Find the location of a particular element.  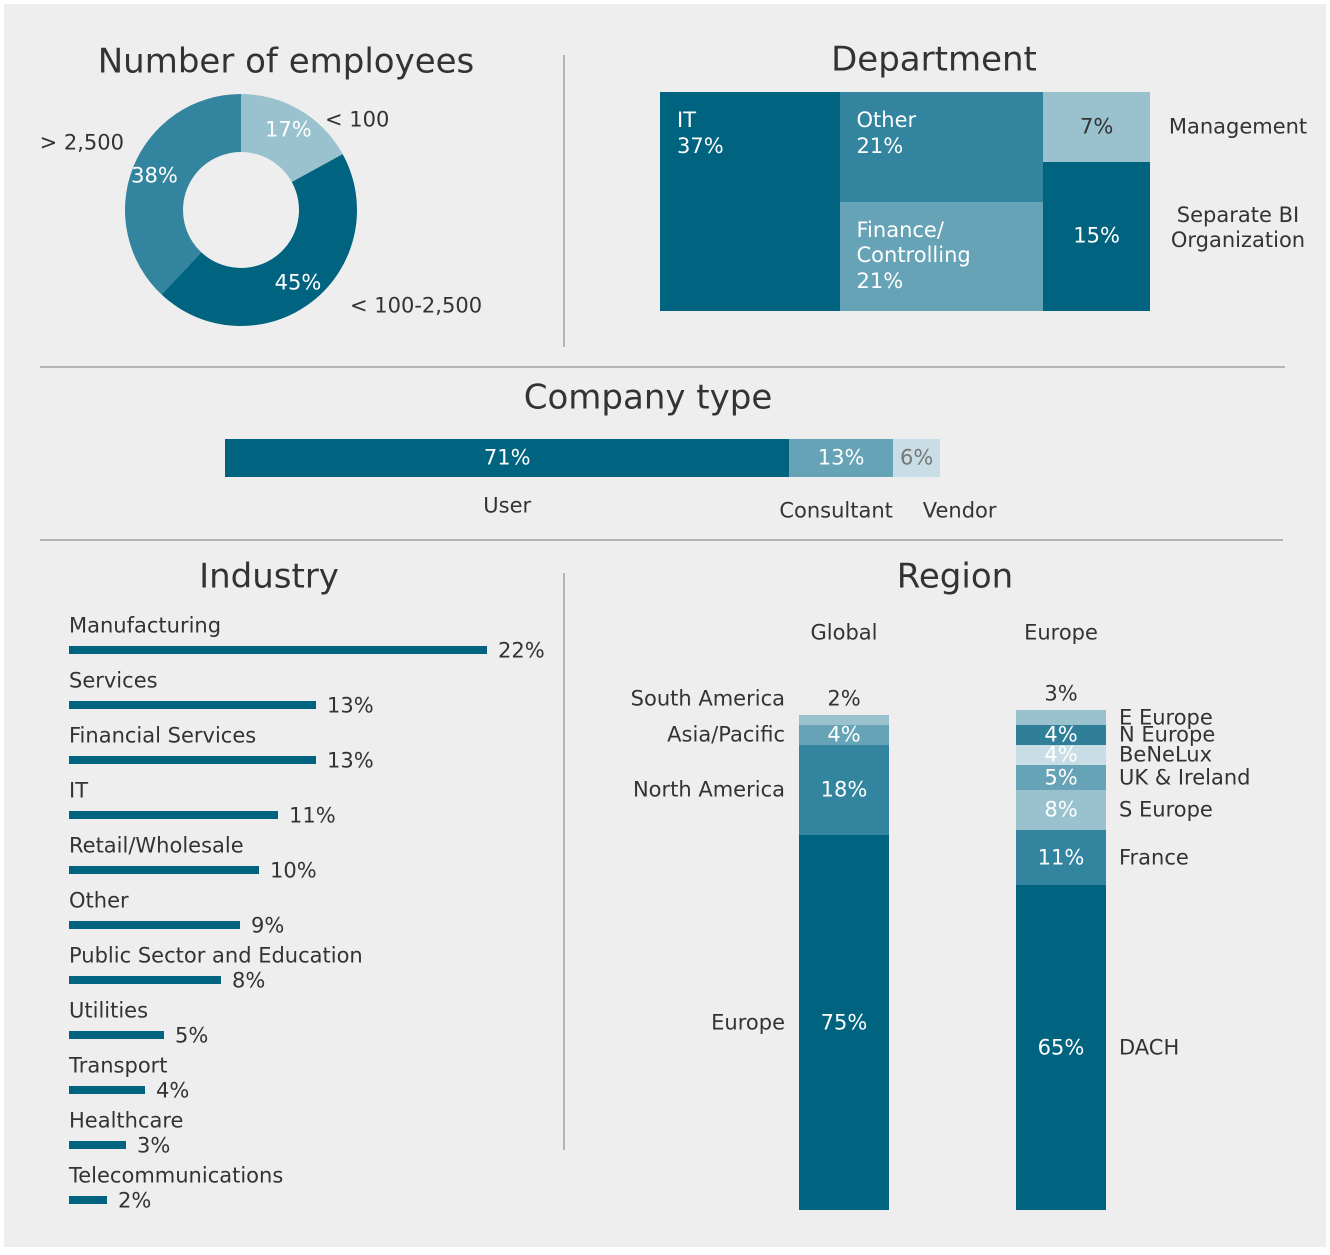

donut-layer is located at coordinates (241, 210).